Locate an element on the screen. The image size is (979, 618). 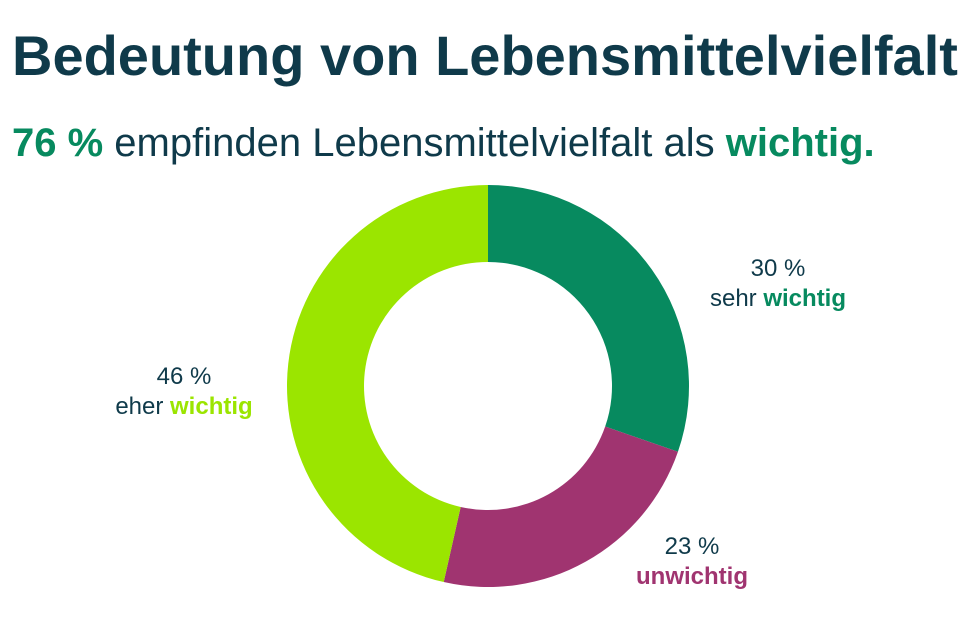
slice-label-sehr-wichtig: 30 % sehr wichtig is located at coordinates (778, 284).